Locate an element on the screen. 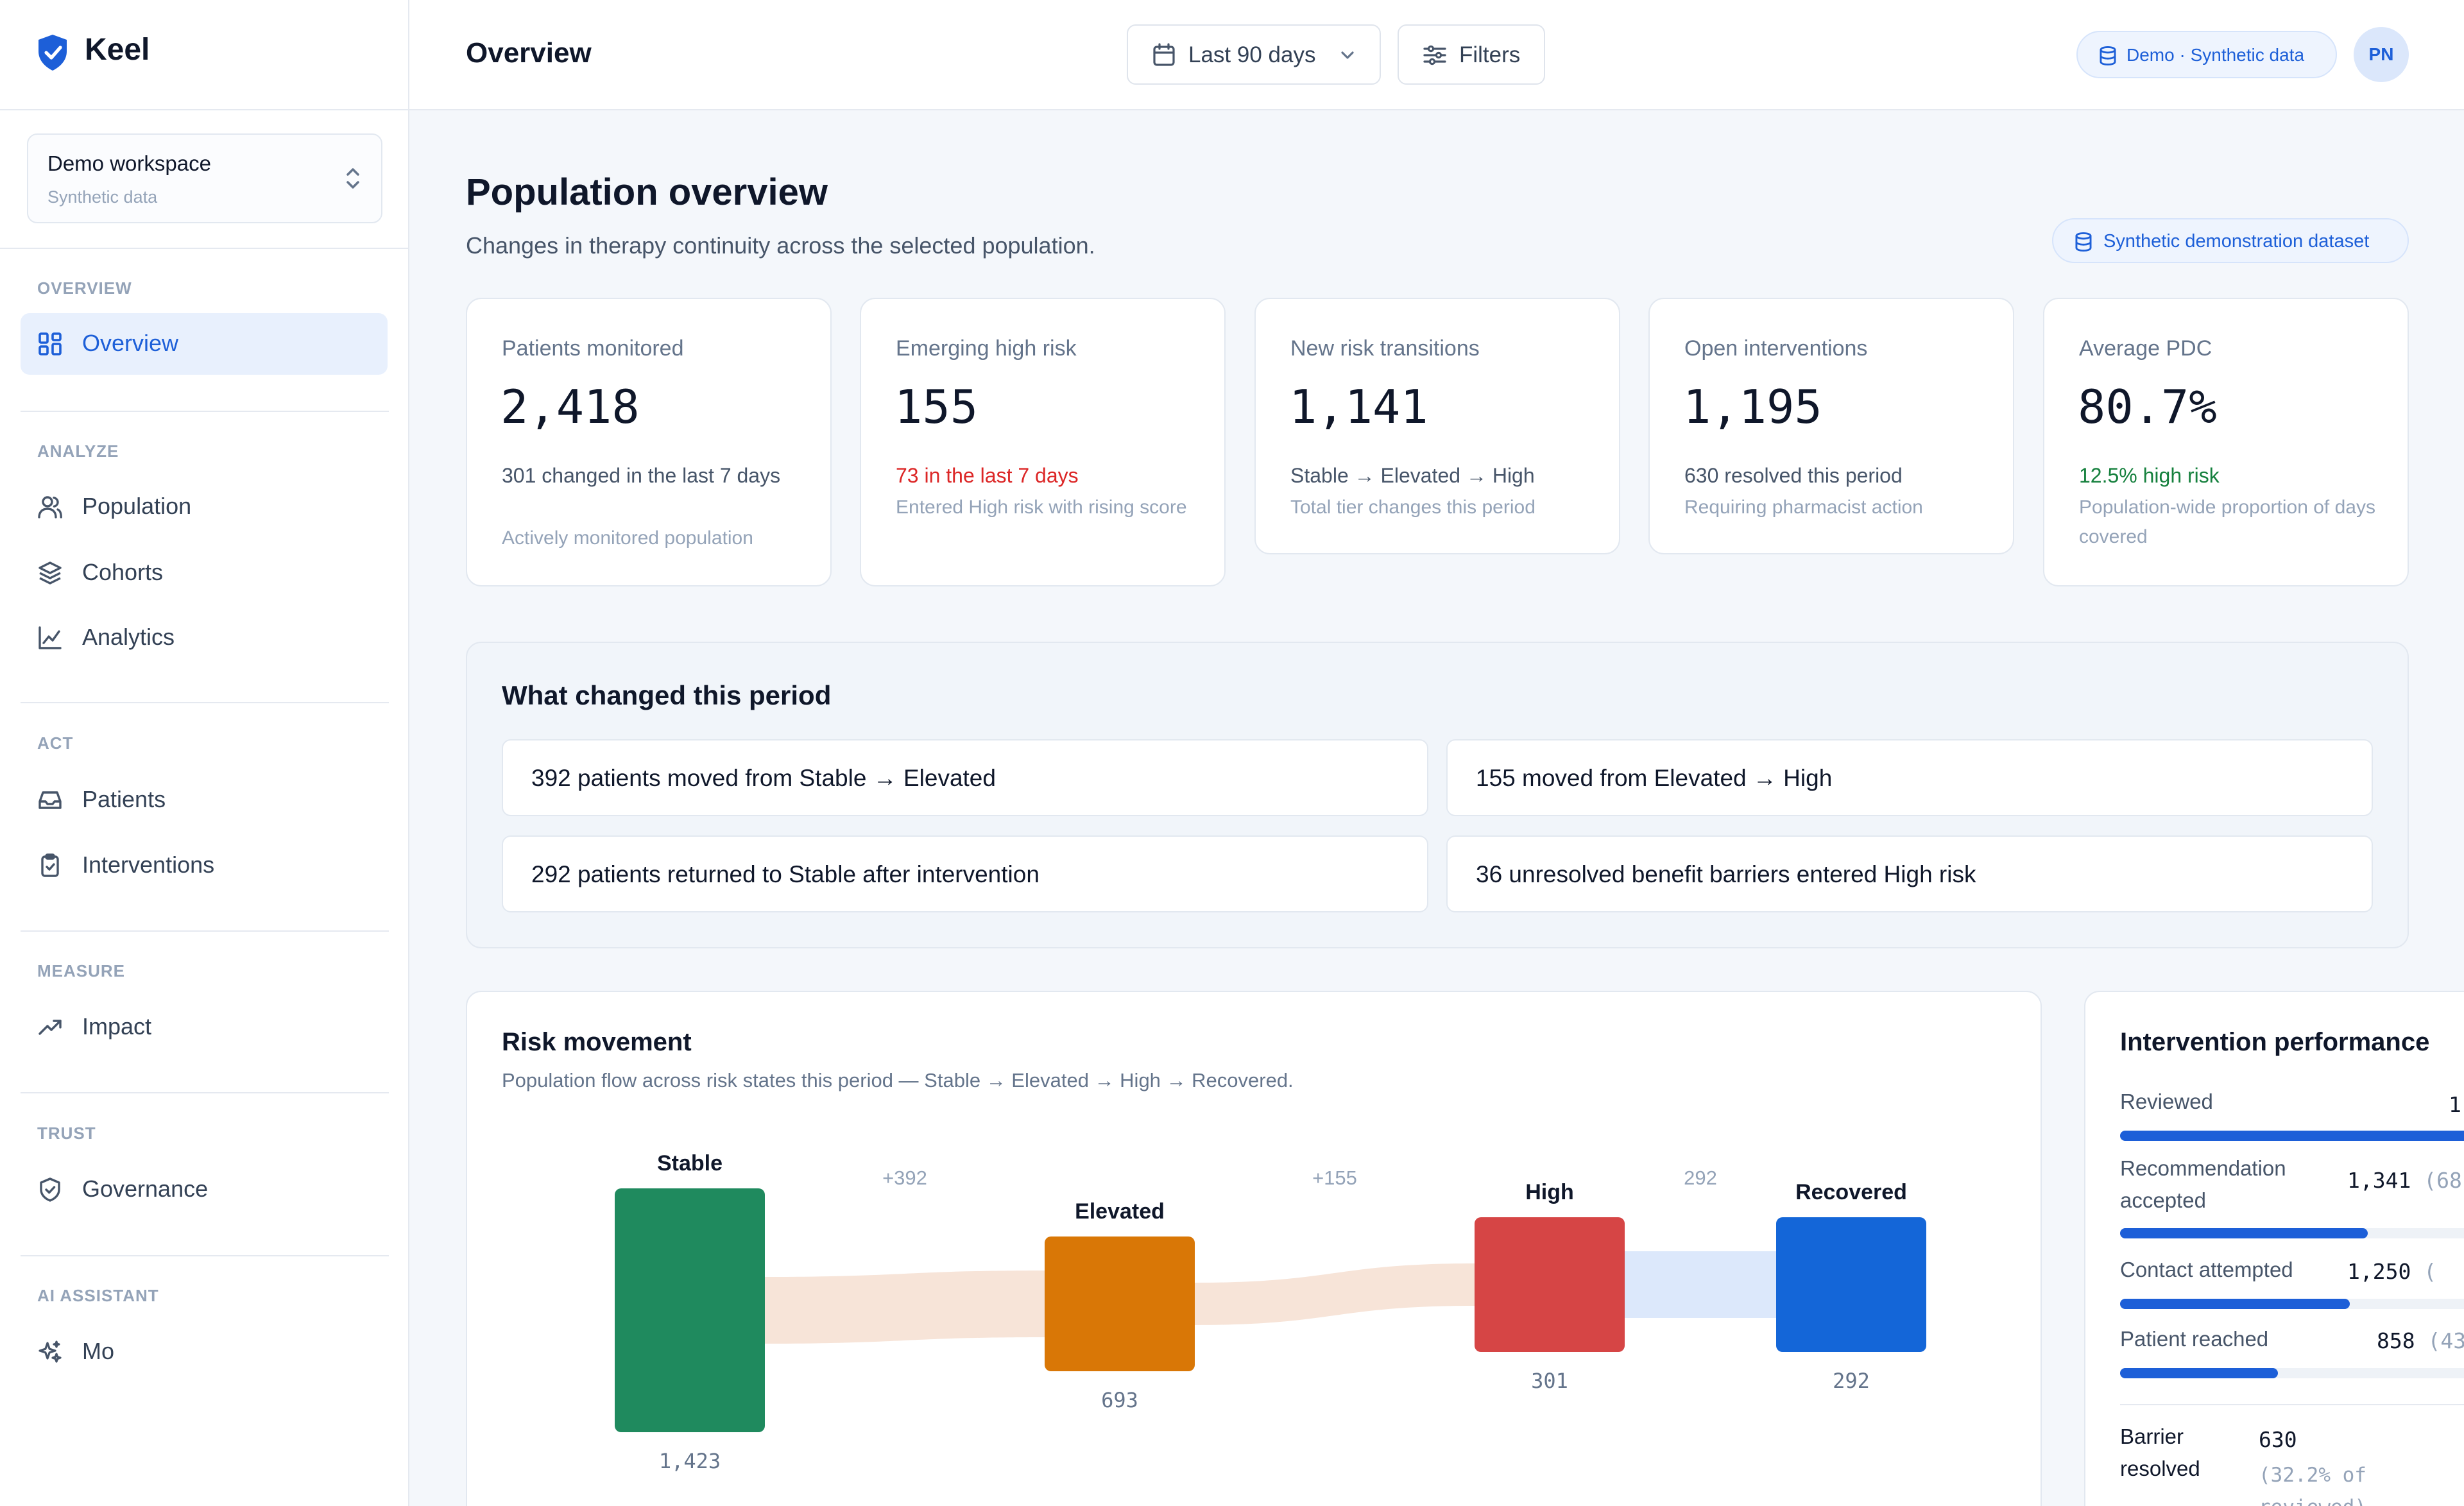 The height and width of the screenshot is (1506, 2464). kpi-secondary-note: Entered High risk with rising score is located at coordinates (1042, 507).